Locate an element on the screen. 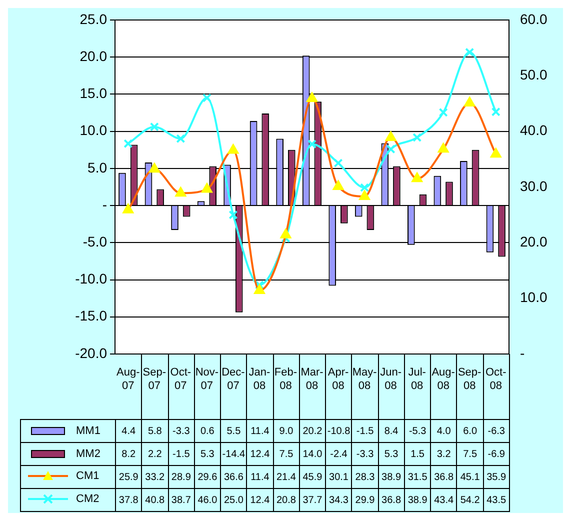 The width and height of the screenshot is (571, 516). y-tick-label: 20.0 is located at coordinates (94, 56).